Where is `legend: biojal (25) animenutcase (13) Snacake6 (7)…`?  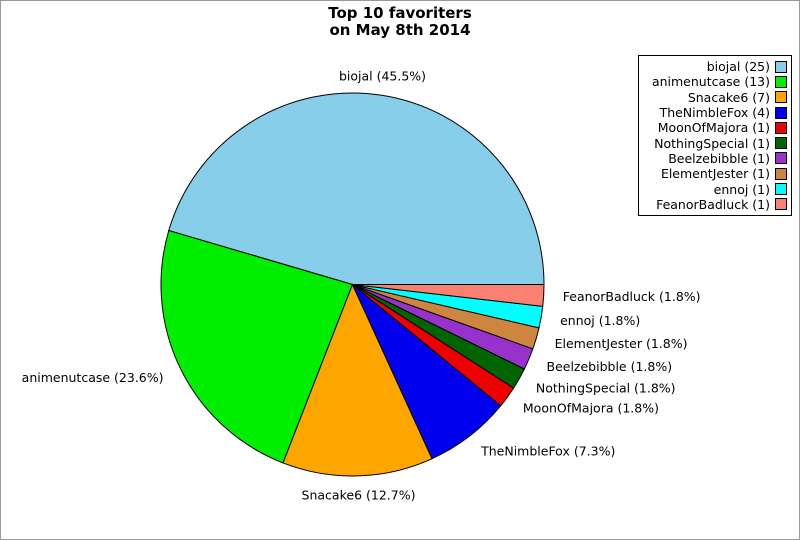 legend: biojal (25) animenutcase (13) Snacake6 (7)… is located at coordinates (715, 135).